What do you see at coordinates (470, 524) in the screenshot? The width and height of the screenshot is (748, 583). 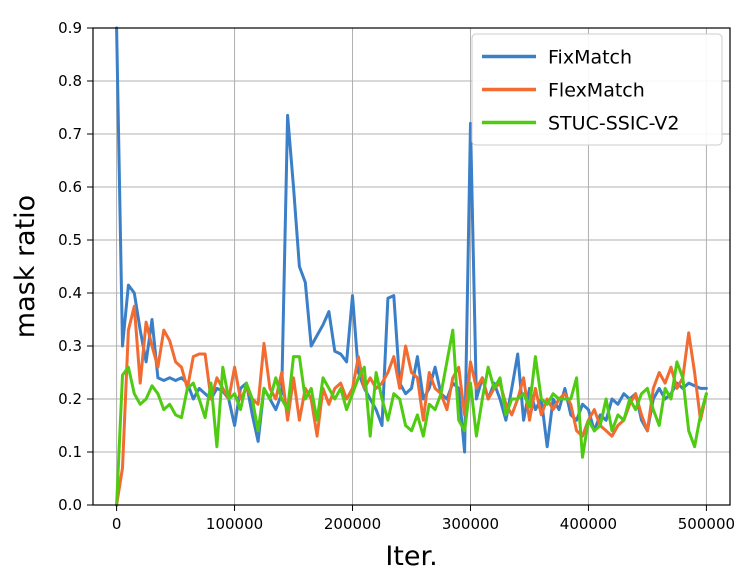 I see `x-tick-label: 300000` at bounding box center [470, 524].